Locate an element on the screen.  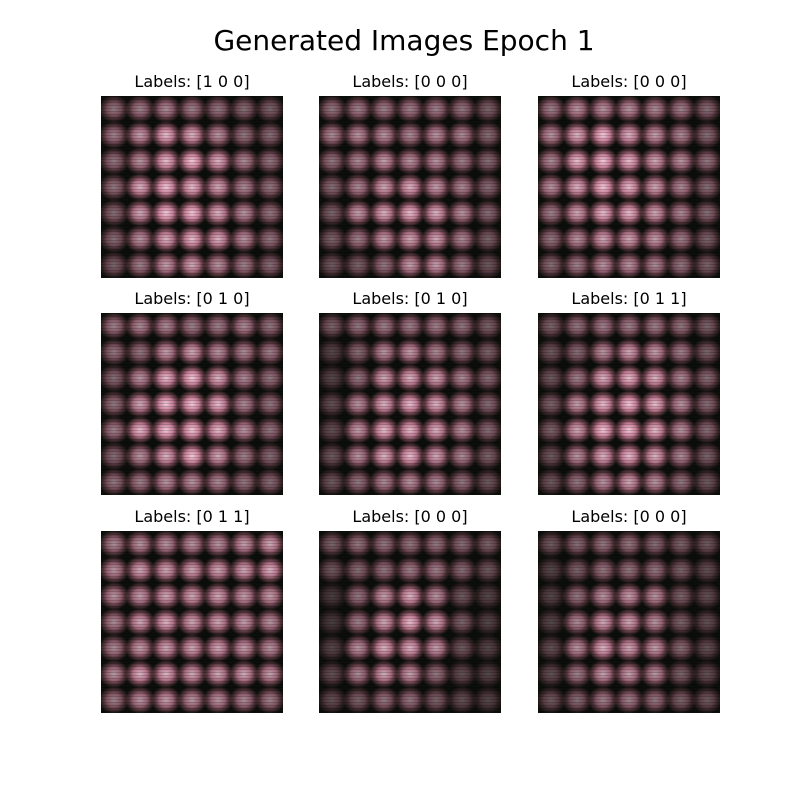
figure-title: Generated Images Epoch 1 is located at coordinates (404, 40).